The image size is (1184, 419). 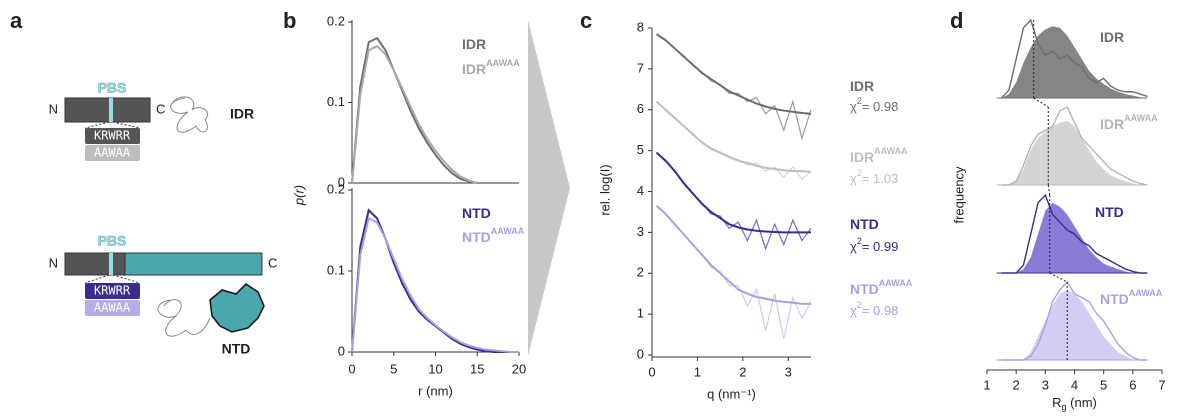 What do you see at coordinates (189, 114) in the screenshot?
I see `idr-cartoon` at bounding box center [189, 114].